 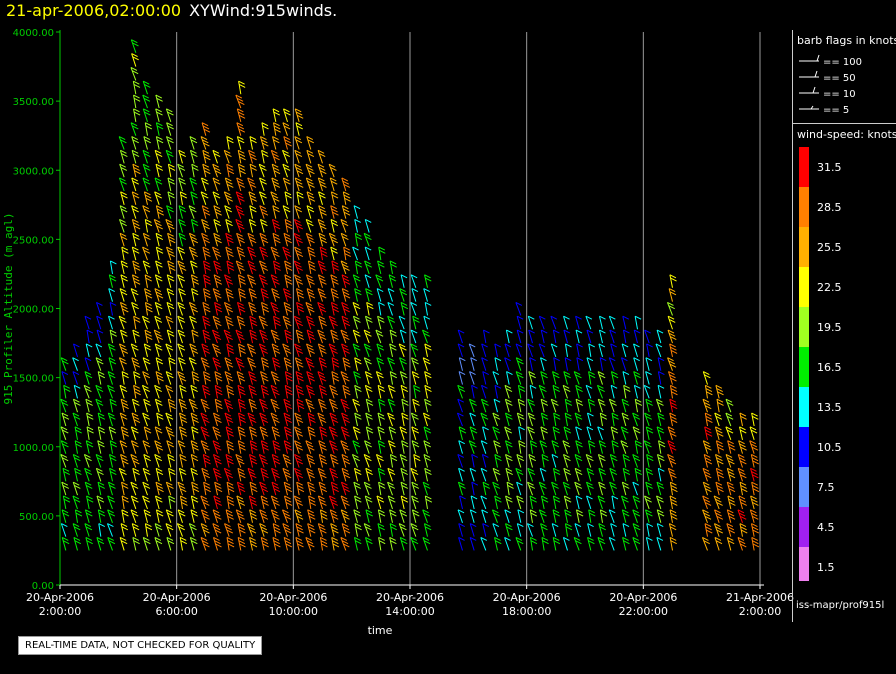 I want to click on x-tick-label: 20-Apr-2006, so click(x=643, y=597).